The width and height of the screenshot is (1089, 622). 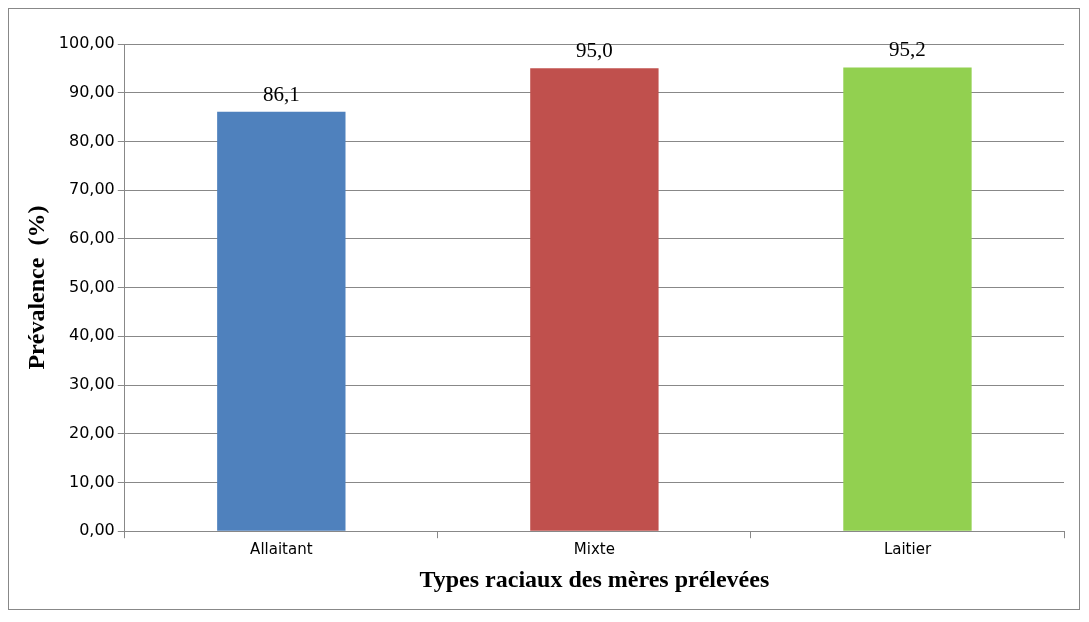 I want to click on x-tick-label: Mixte, so click(x=594, y=549).